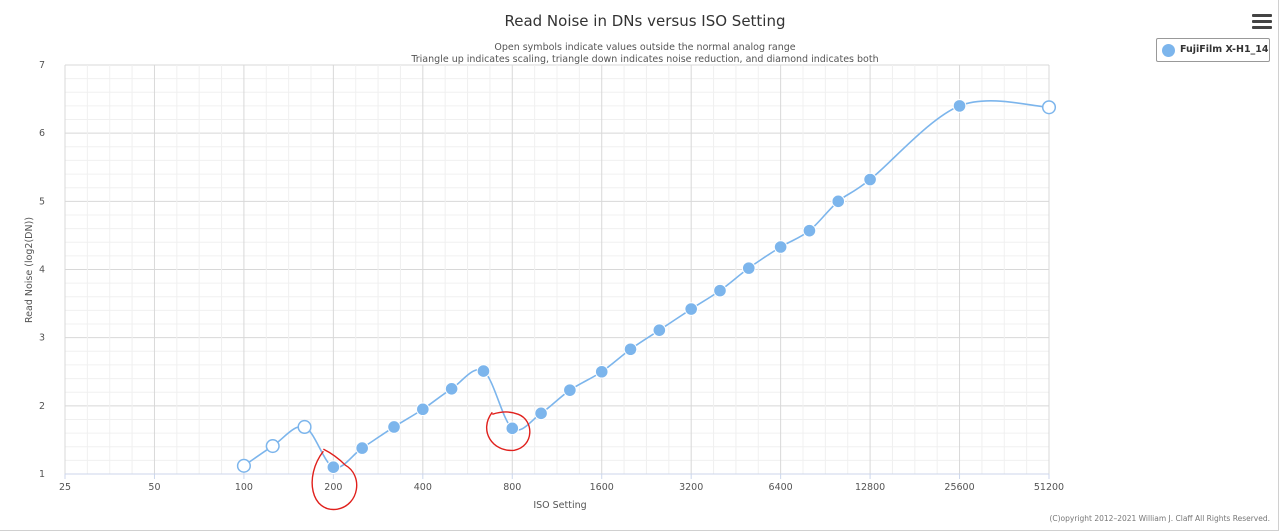  Describe the element at coordinates (42, 133) in the screenshot. I see `y-tick-label: 6` at that location.